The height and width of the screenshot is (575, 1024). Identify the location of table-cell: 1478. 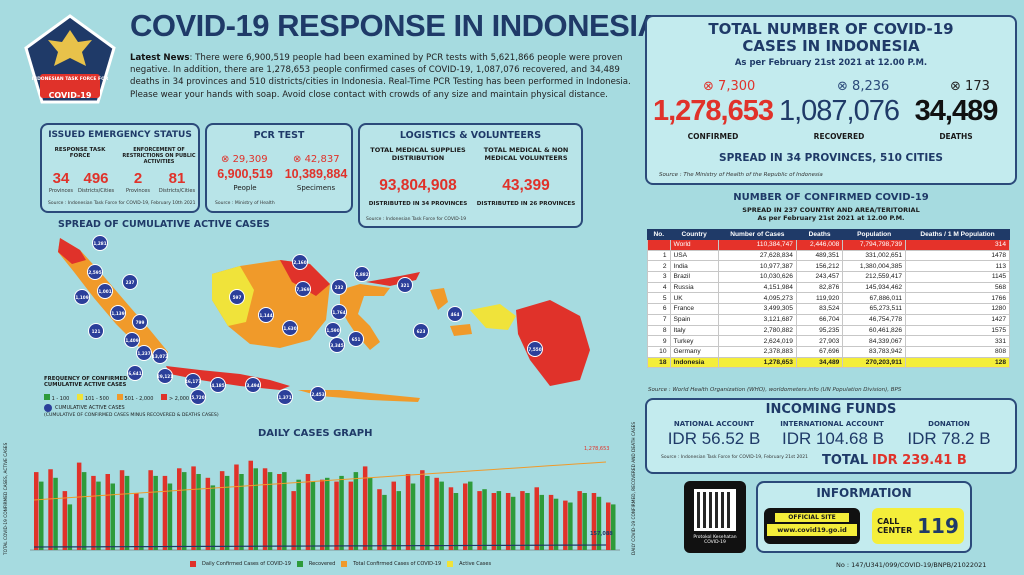
(957, 255).